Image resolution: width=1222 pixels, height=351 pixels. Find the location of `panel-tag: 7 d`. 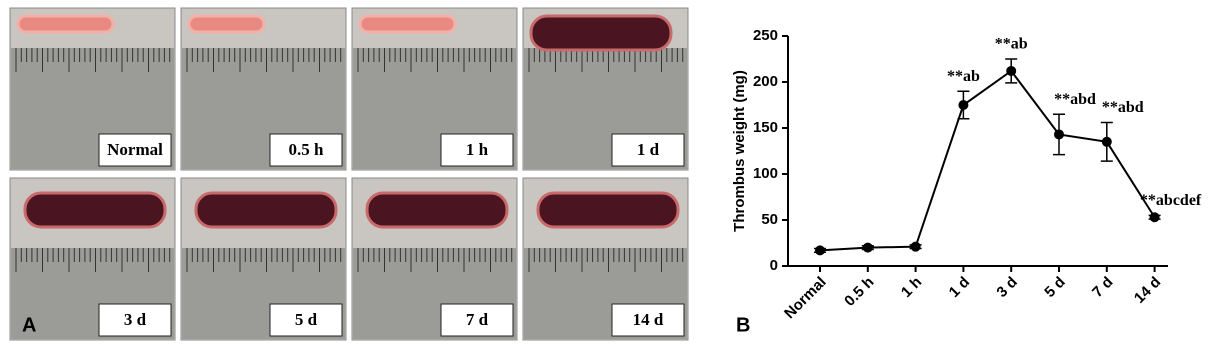

panel-tag: 7 d is located at coordinates (477, 319).